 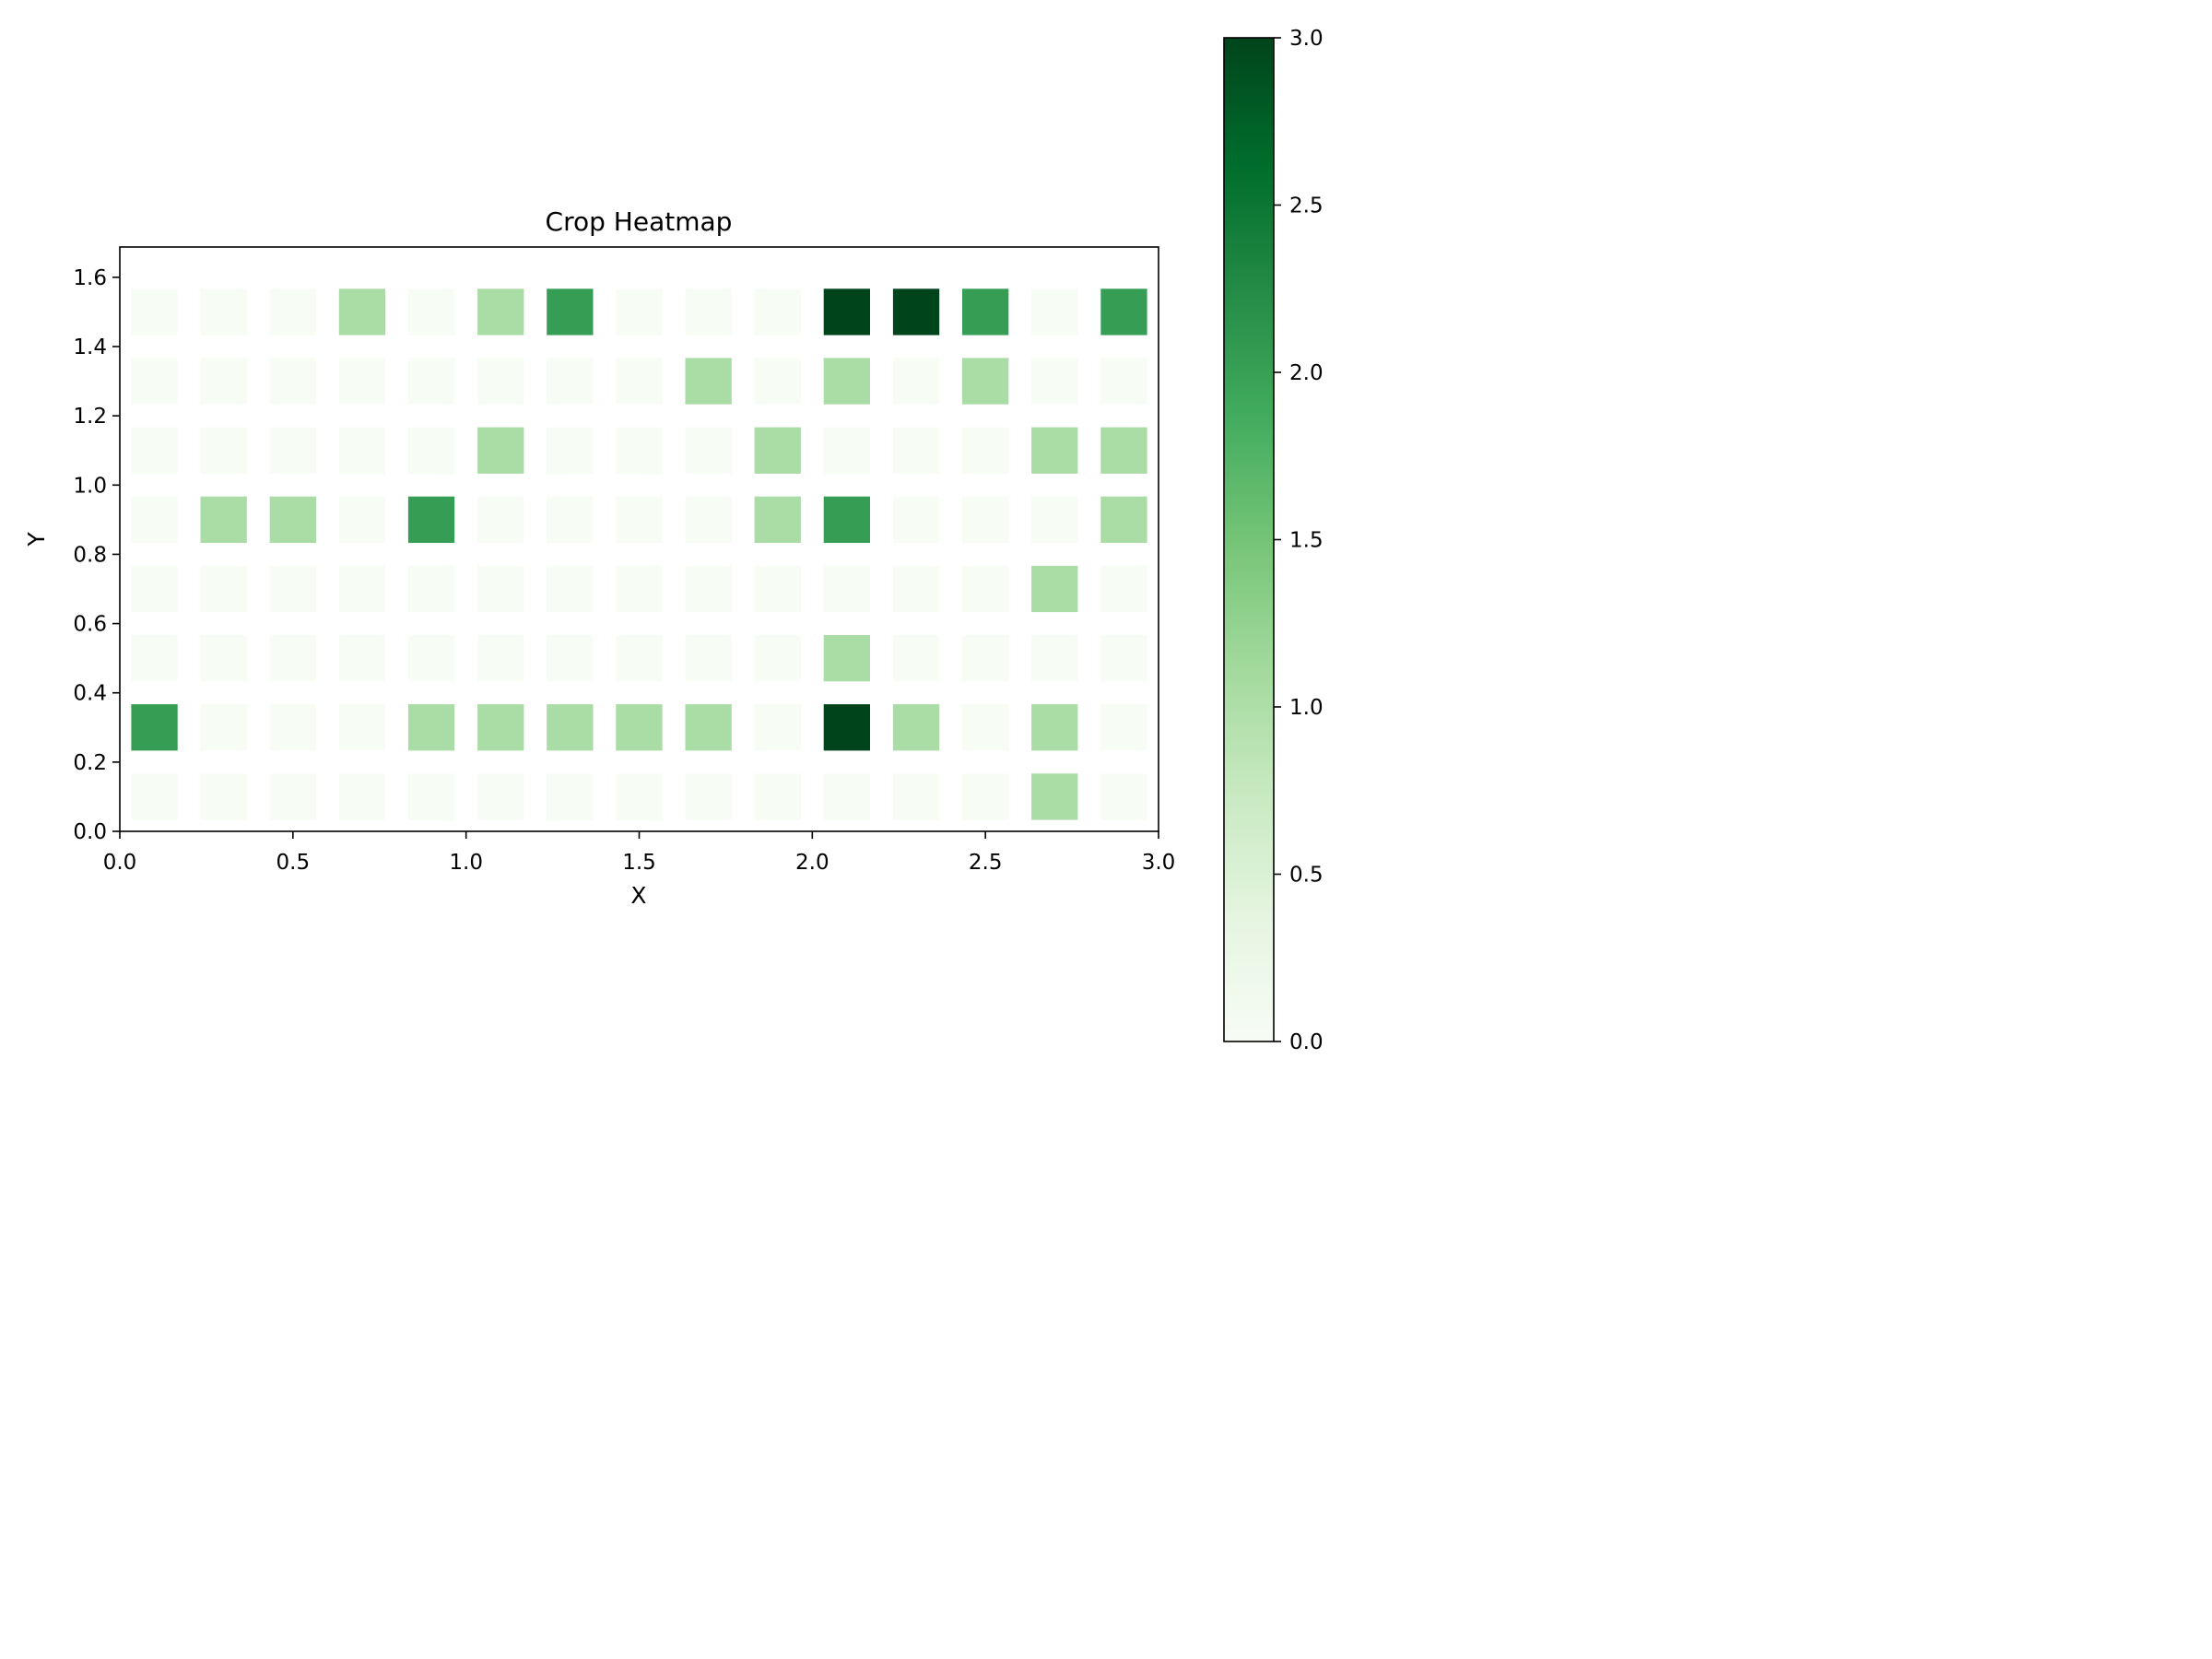 What do you see at coordinates (986, 863) in the screenshot?
I see `x-tick-label: 2.5` at bounding box center [986, 863].